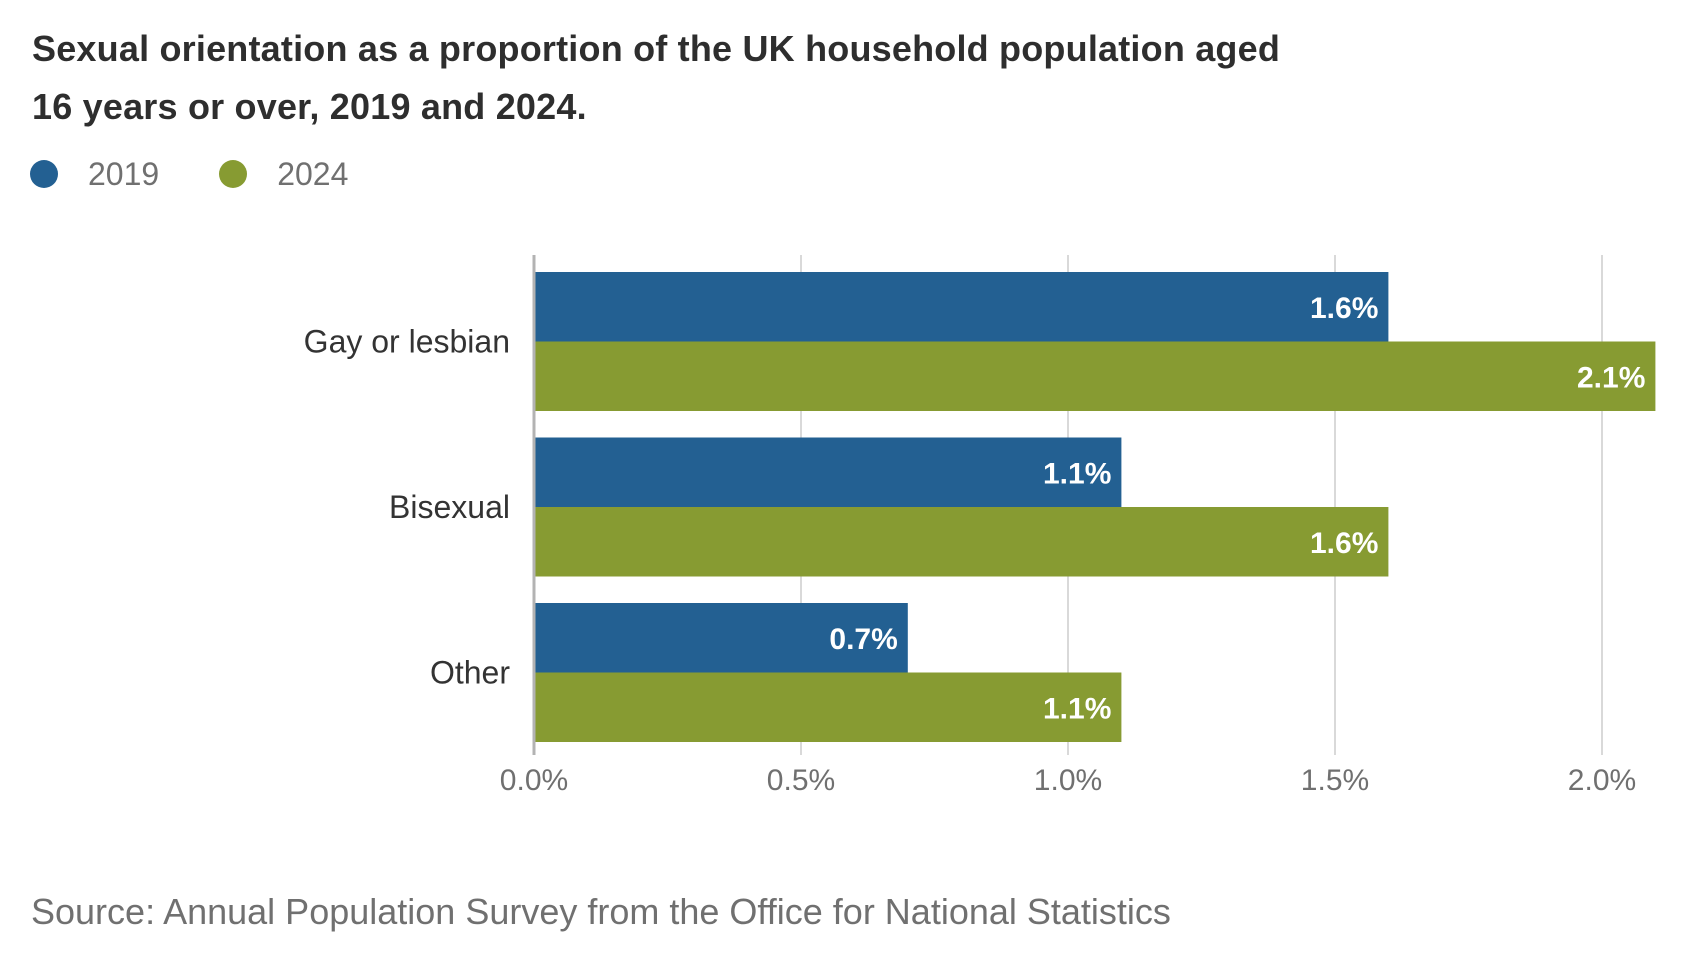 This screenshot has height=955, width=1705. What do you see at coordinates (828, 472) in the screenshot?
I see `bar-2019-bisexual` at bounding box center [828, 472].